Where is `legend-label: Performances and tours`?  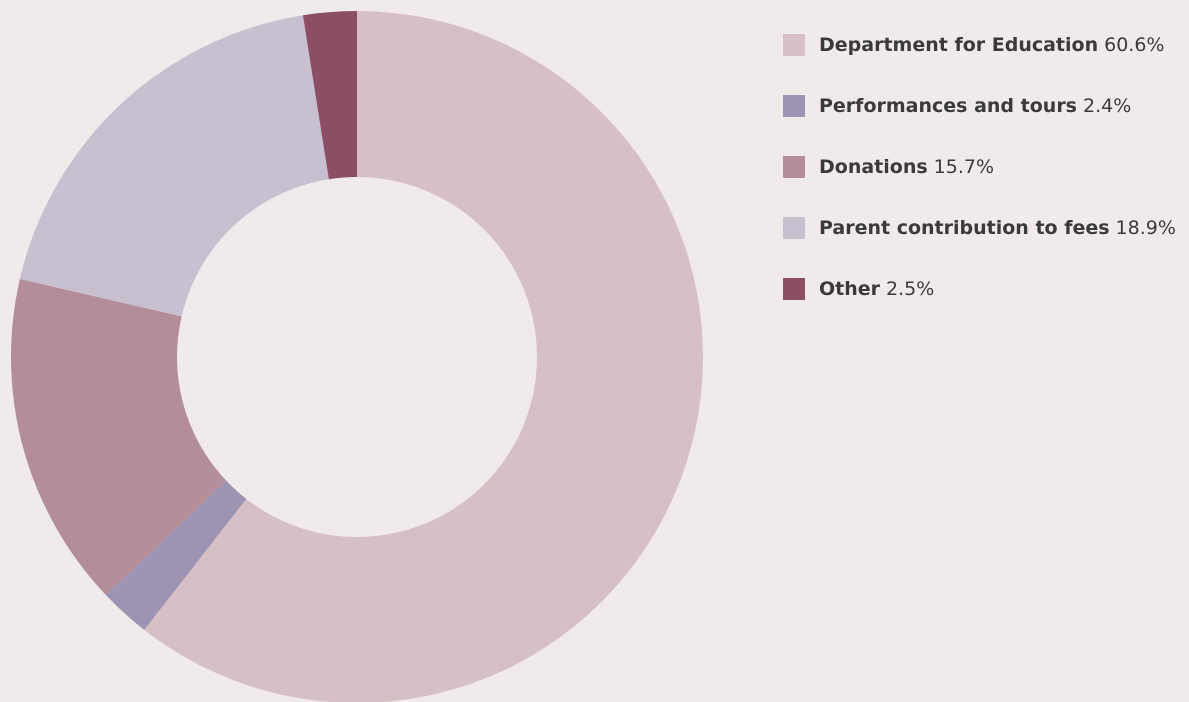 legend-label: Performances and tours is located at coordinates (948, 106).